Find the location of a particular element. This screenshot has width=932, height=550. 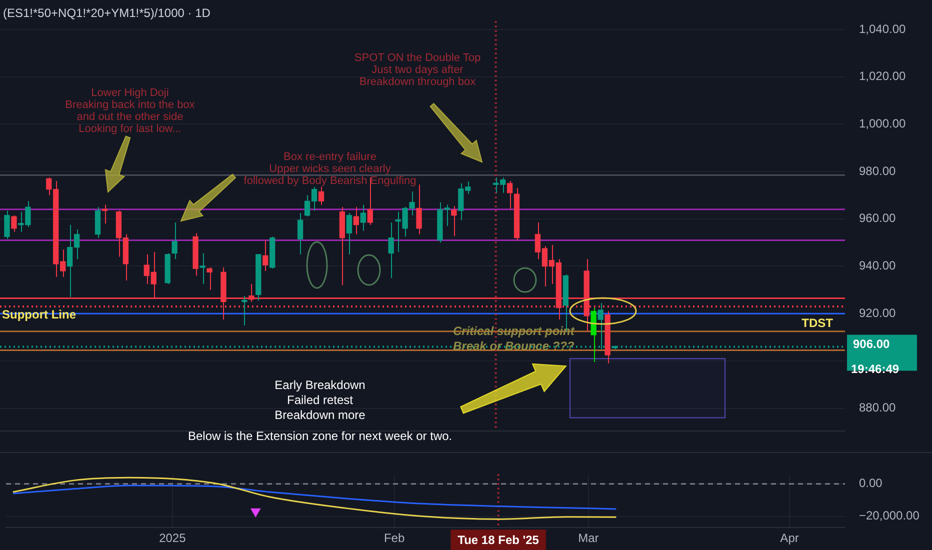

annotation: SPOT ON the Double Top Just two days after Breakdown through box is located at coordinates (417, 70).